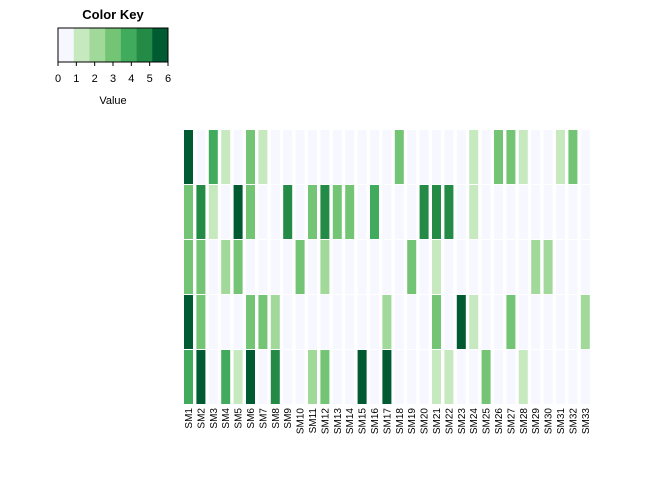 The width and height of the screenshot is (672, 480). Describe the element at coordinates (586, 421) in the screenshot. I see `column-label: SM33` at that location.